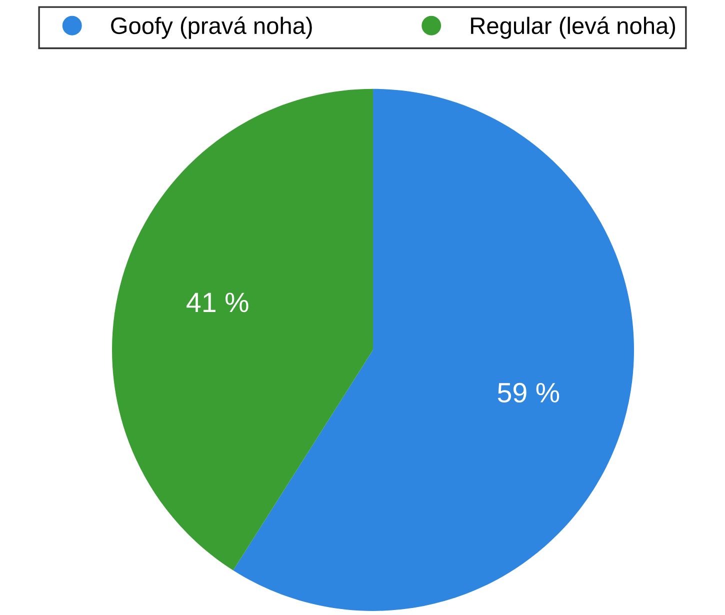 The image size is (725, 615). Describe the element at coordinates (573, 27) in the screenshot. I see `legend-label: Regular (levá noha)` at that location.